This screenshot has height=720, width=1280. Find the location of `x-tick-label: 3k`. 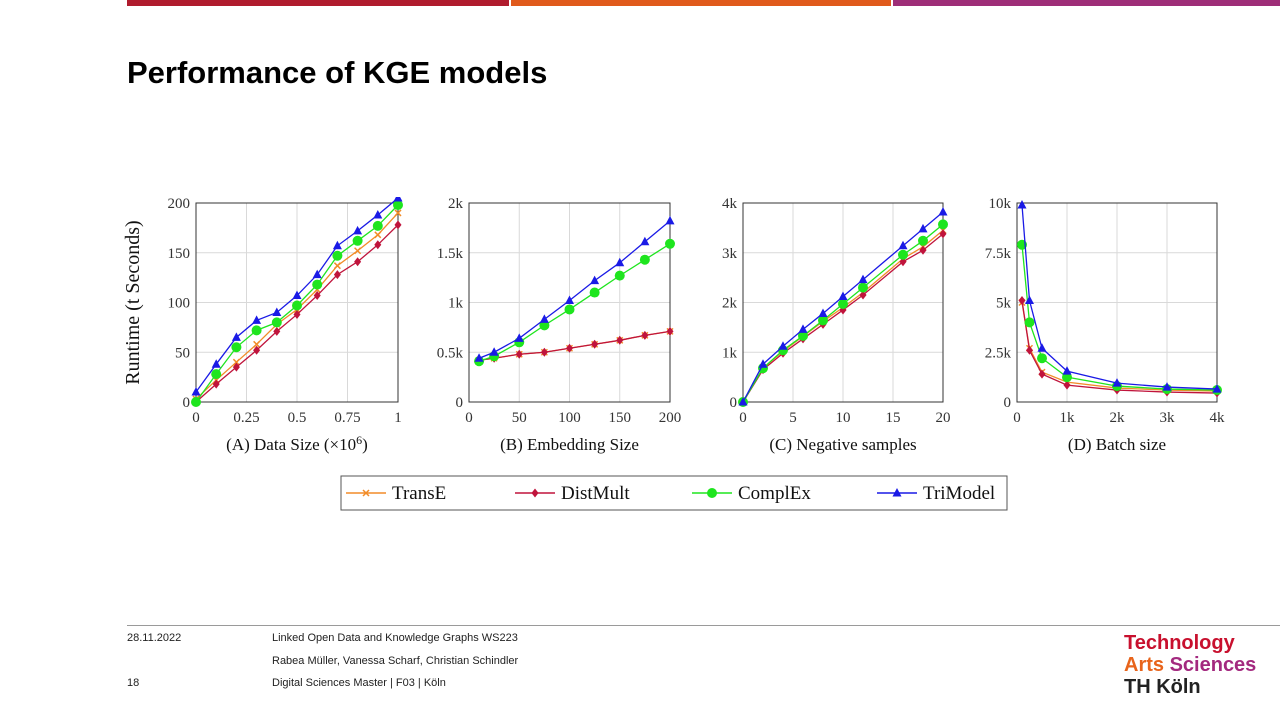

x-tick-label: 3k is located at coordinates (1168, 418).